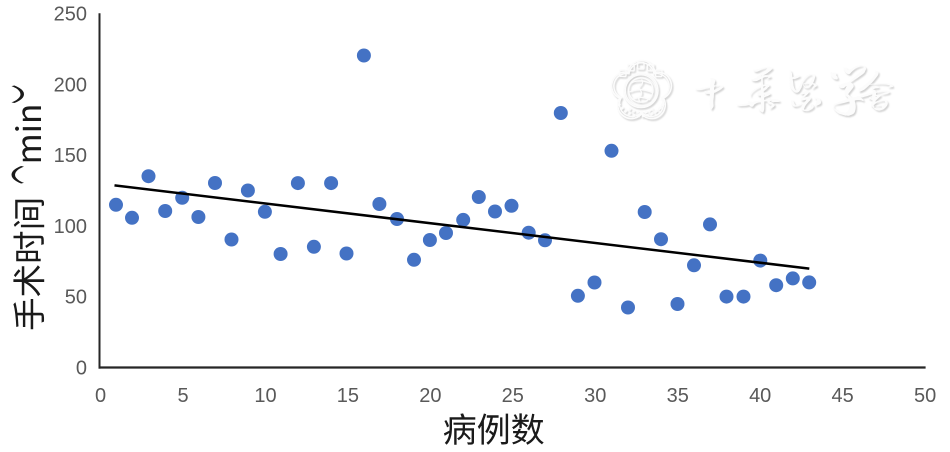  What do you see at coordinates (70, 227) in the screenshot?
I see `svg-text: 100` at bounding box center [70, 227].